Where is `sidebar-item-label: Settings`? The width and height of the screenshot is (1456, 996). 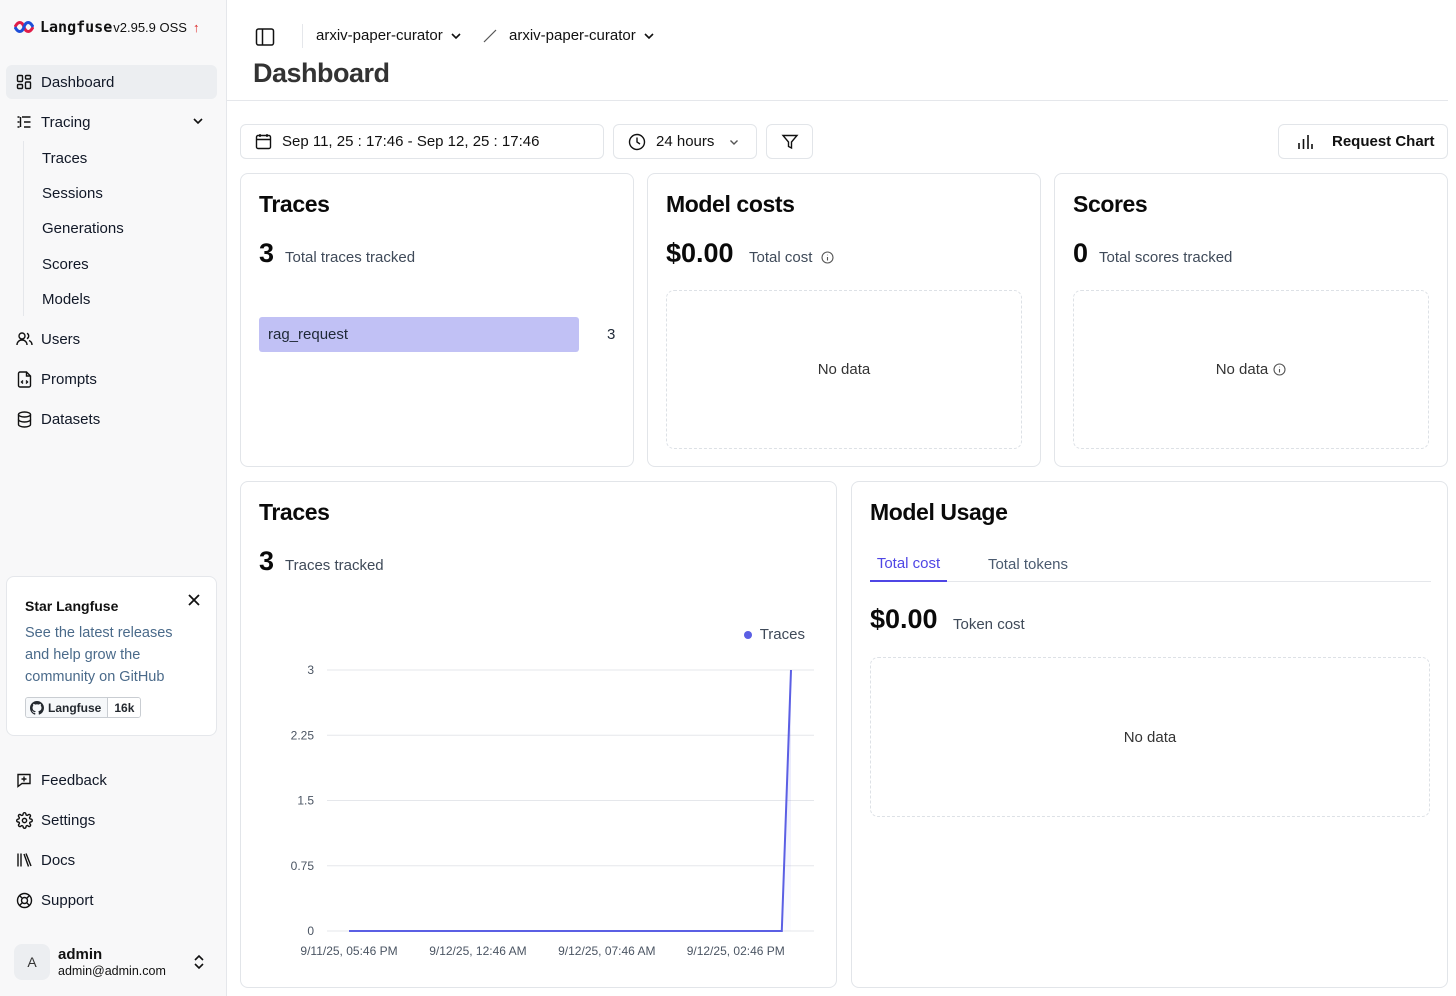
sidebar-item-label: Settings is located at coordinates (68, 820).